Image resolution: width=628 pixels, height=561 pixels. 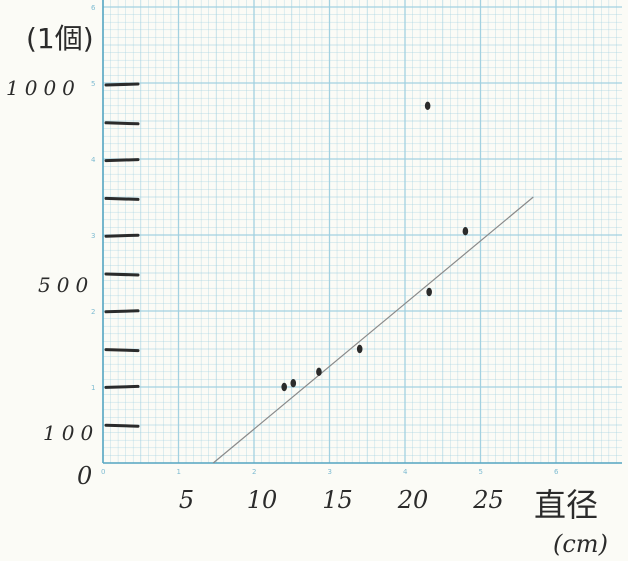 I want to click on printed-y-label: 4, so click(x=93, y=160).